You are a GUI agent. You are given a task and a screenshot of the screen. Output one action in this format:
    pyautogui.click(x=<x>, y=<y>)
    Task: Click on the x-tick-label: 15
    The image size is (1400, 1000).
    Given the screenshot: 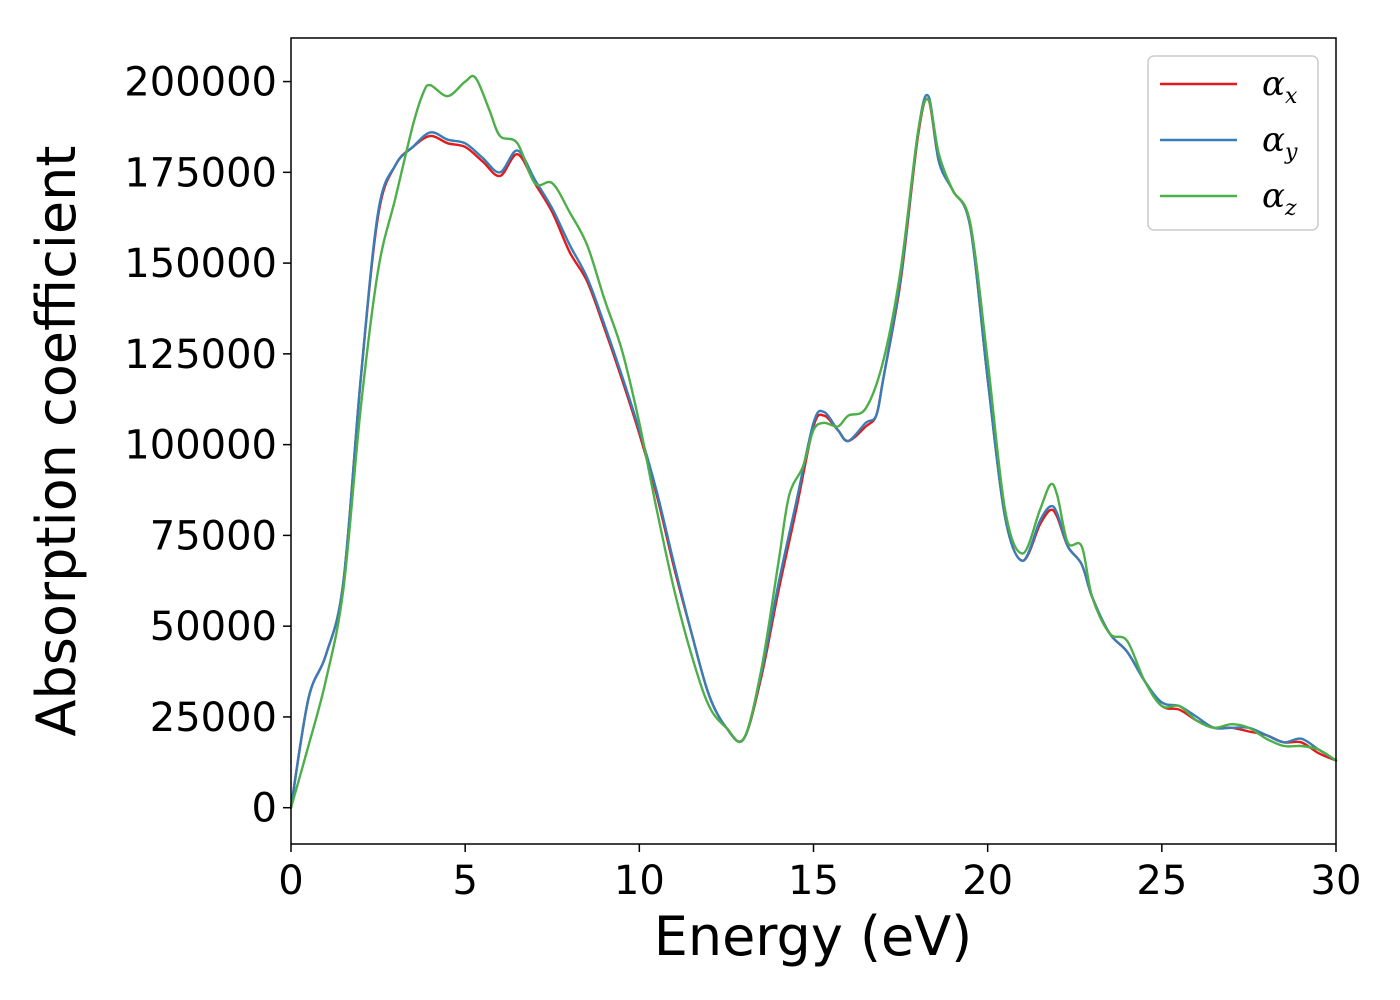 What is the action you would take?
    pyautogui.click(x=813, y=881)
    